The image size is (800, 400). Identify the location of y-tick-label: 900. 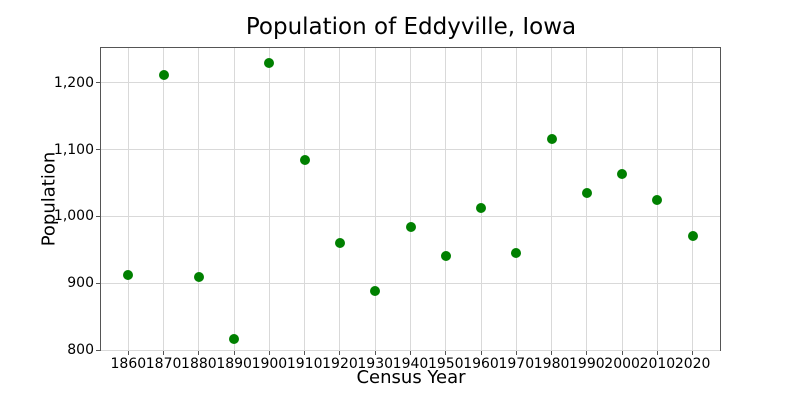
(80, 283).